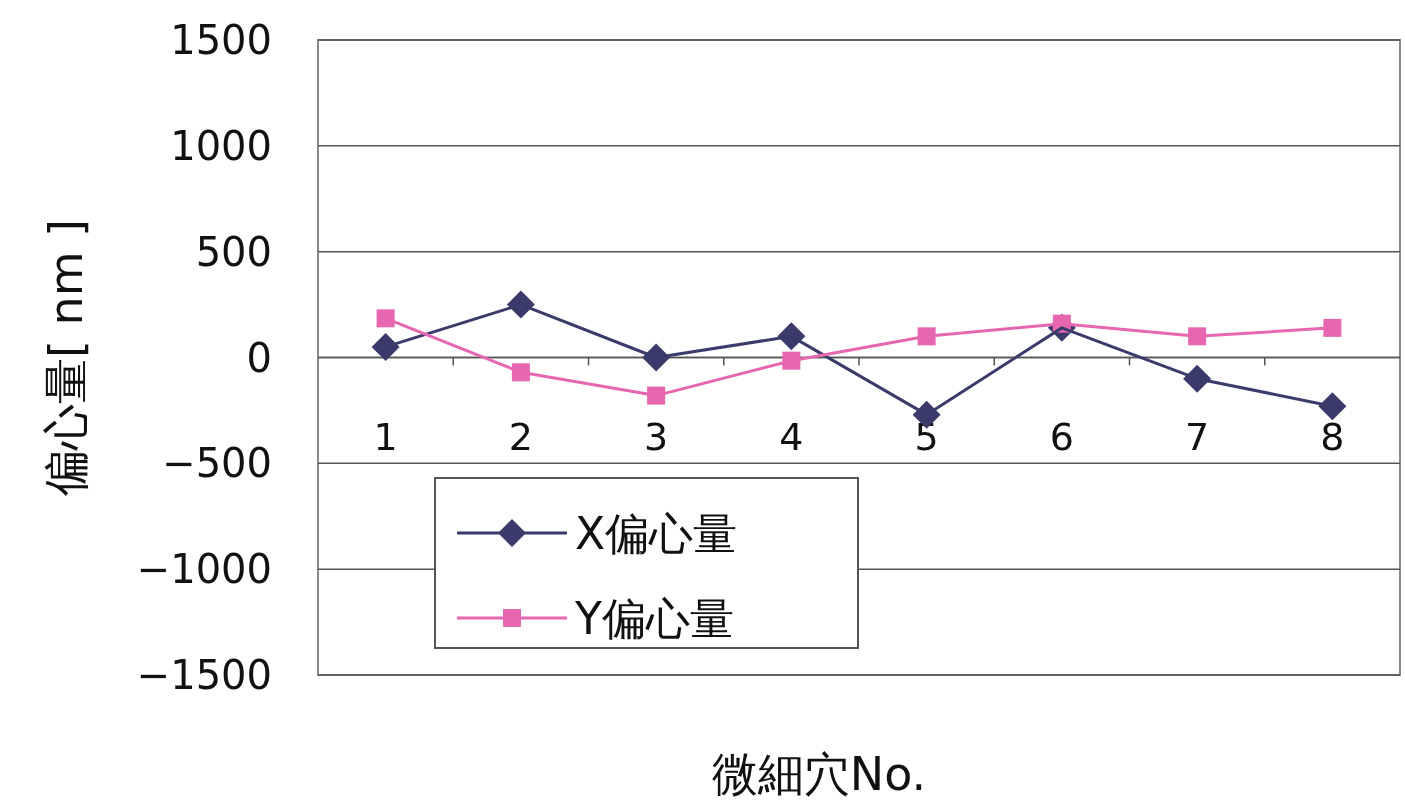  Describe the element at coordinates (221, 40) in the screenshot. I see `y-tick-label: 1500` at that location.